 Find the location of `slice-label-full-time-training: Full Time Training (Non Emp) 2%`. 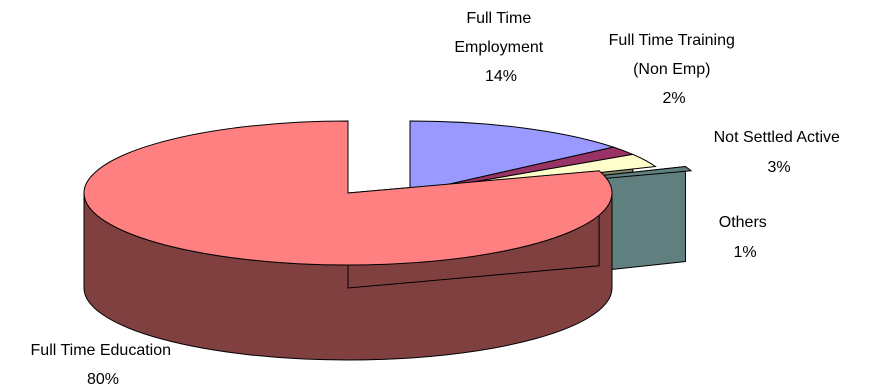

slice-label-full-time-training: Full Time Training (Non Emp) 2% is located at coordinates (674, 69).